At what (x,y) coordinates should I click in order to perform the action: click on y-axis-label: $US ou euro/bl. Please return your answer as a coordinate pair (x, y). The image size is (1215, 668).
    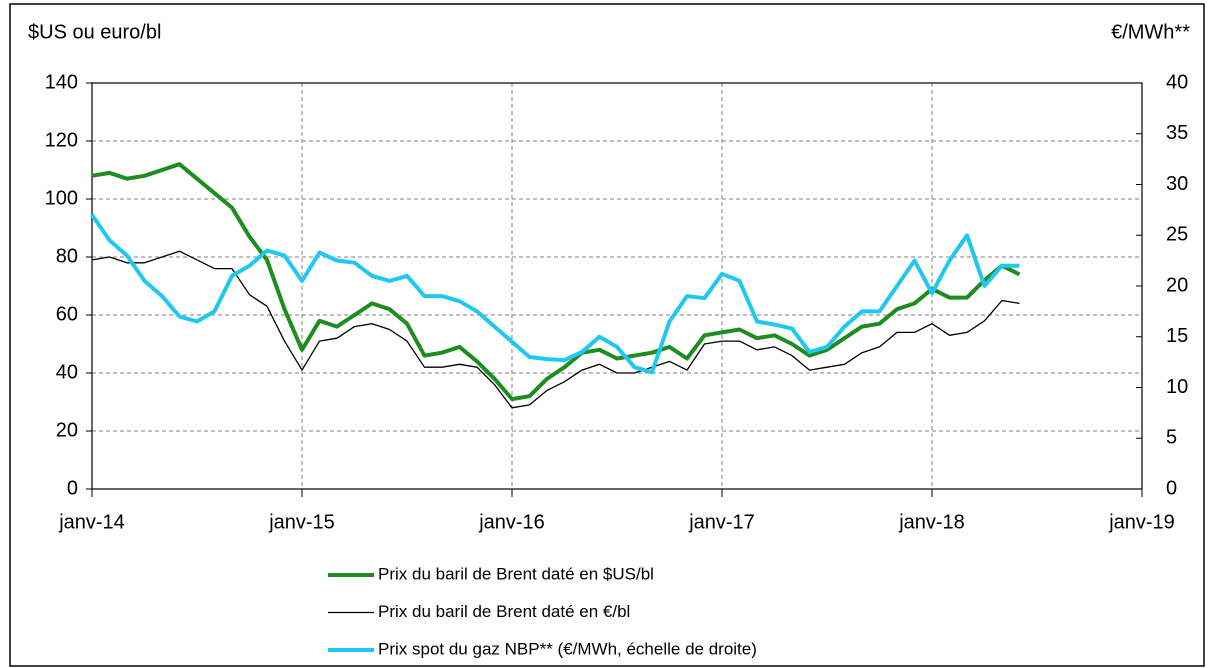
    Looking at the image, I should click on (94, 32).